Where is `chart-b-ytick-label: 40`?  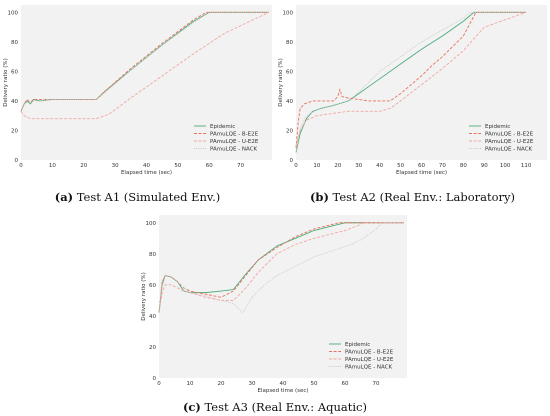
chart-b-ytick-label: 40 is located at coordinates (289, 102).